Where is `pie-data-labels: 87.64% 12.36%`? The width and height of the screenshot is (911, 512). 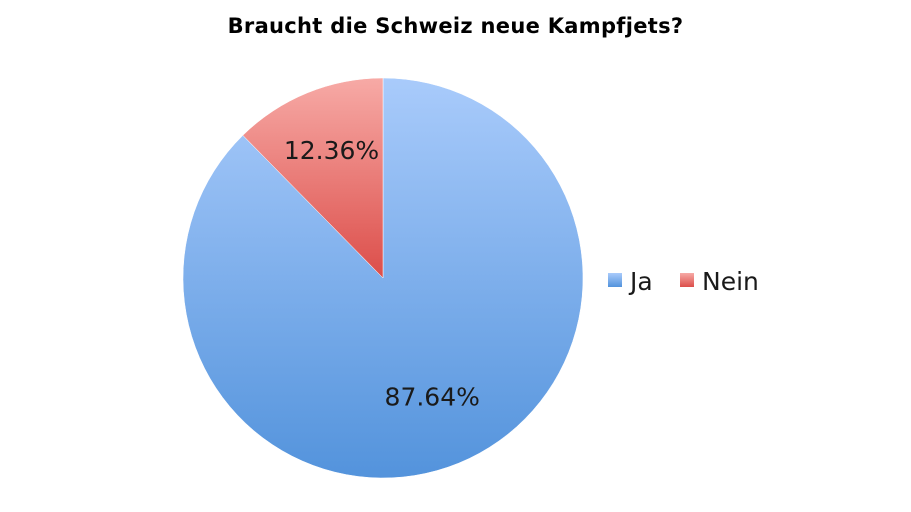
pie-data-labels: 87.64% 12.36% is located at coordinates (382, 273).